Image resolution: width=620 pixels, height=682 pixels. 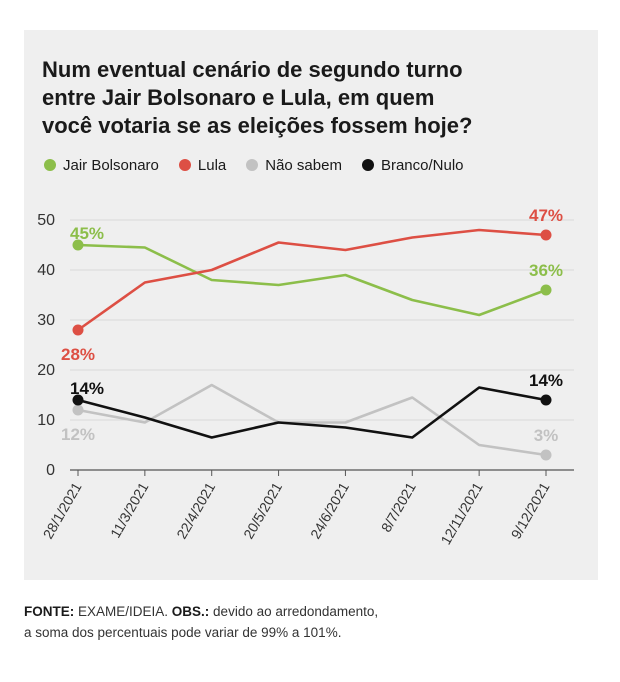 I want to click on obs-label: OBS.:, so click(x=190, y=611).